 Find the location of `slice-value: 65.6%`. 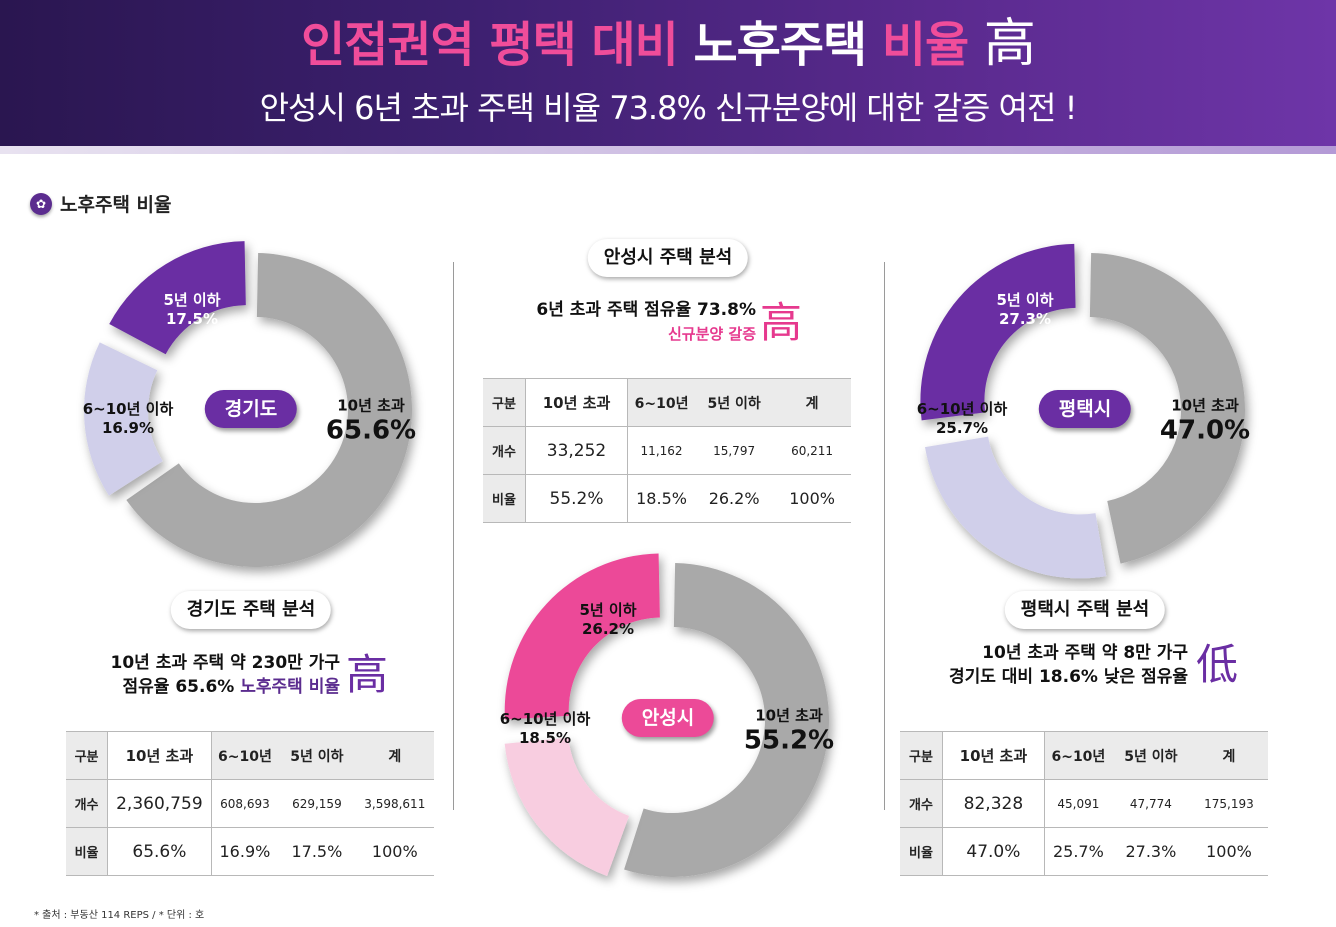

slice-value: 65.6% is located at coordinates (371, 430).